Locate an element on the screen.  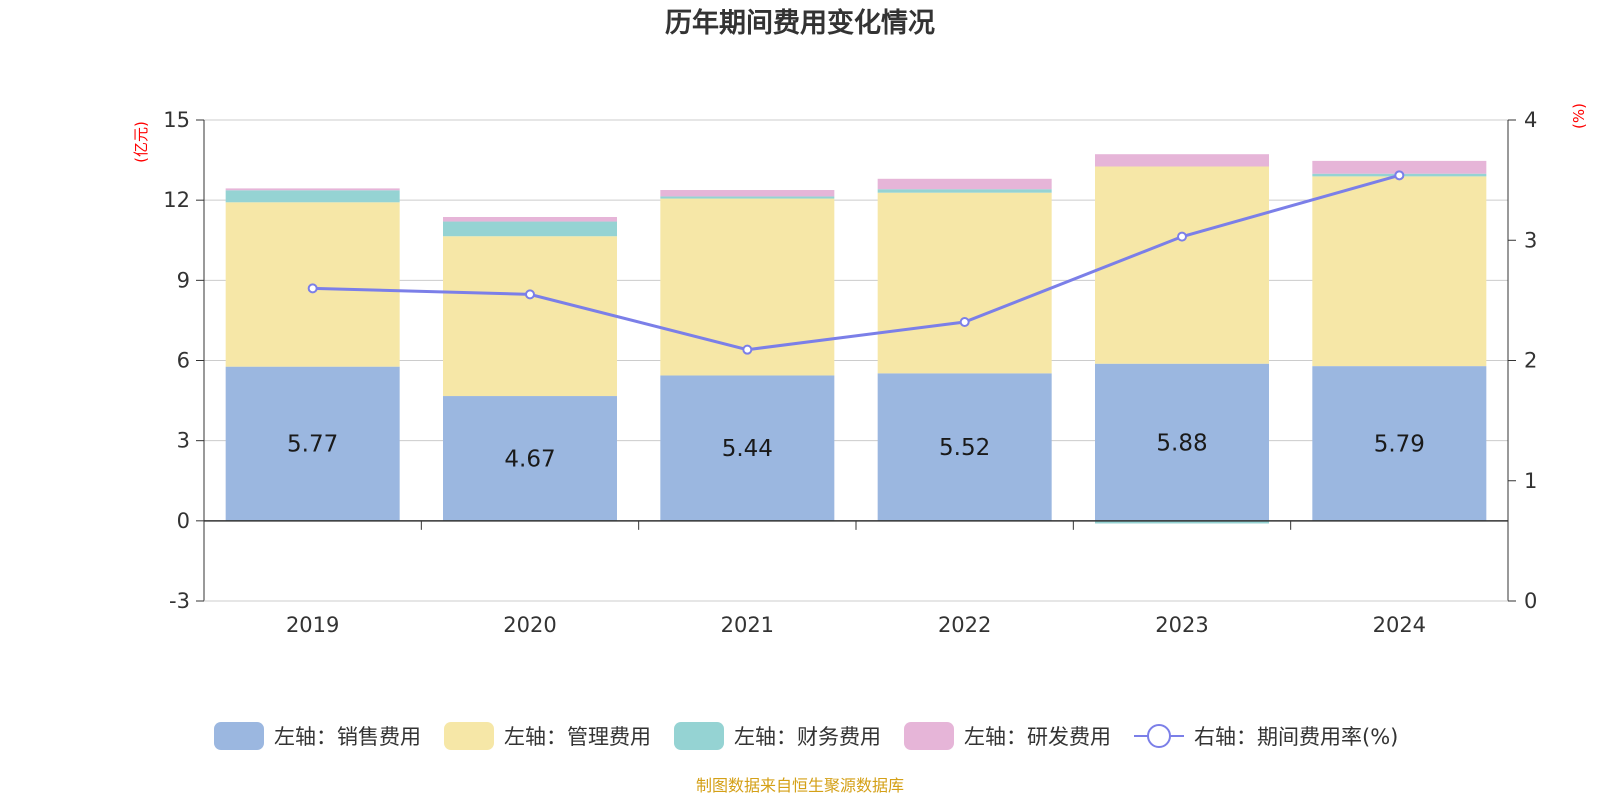
rate-point-2022 is located at coordinates (964, 322).